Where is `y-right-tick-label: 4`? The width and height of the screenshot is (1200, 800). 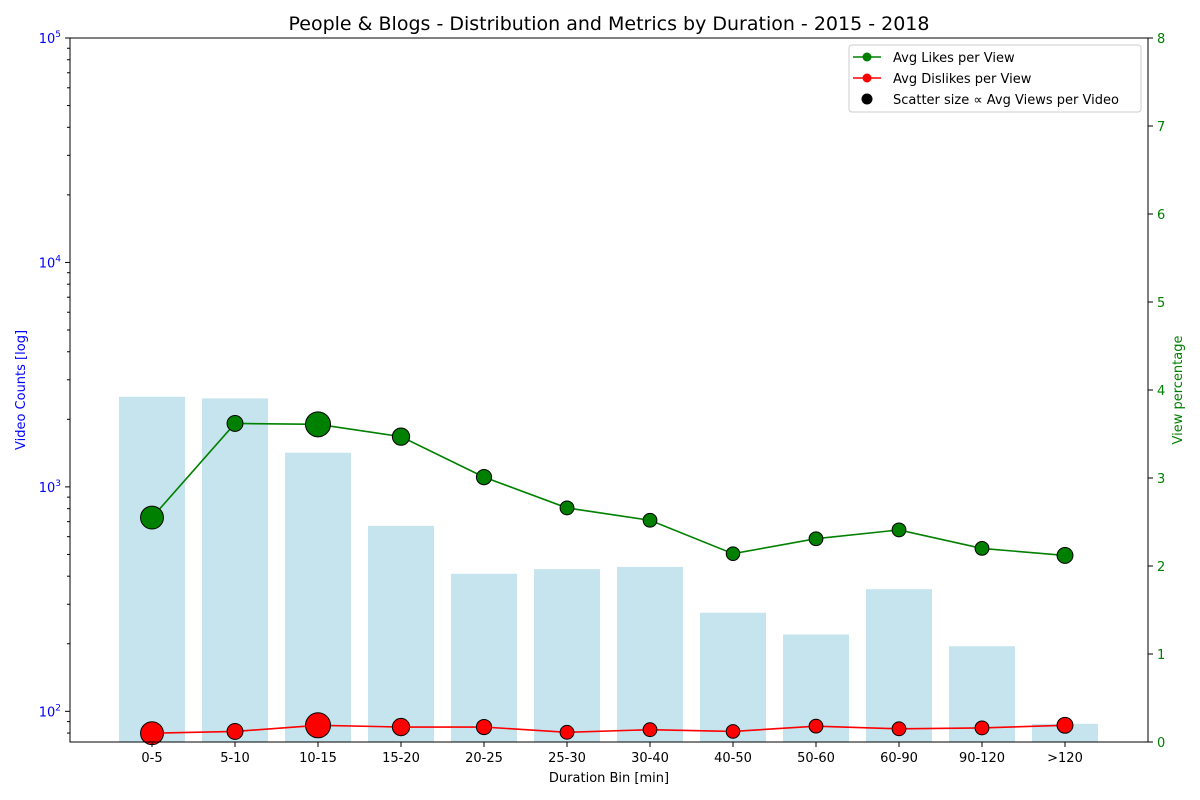 y-right-tick-label: 4 is located at coordinates (1161, 391).